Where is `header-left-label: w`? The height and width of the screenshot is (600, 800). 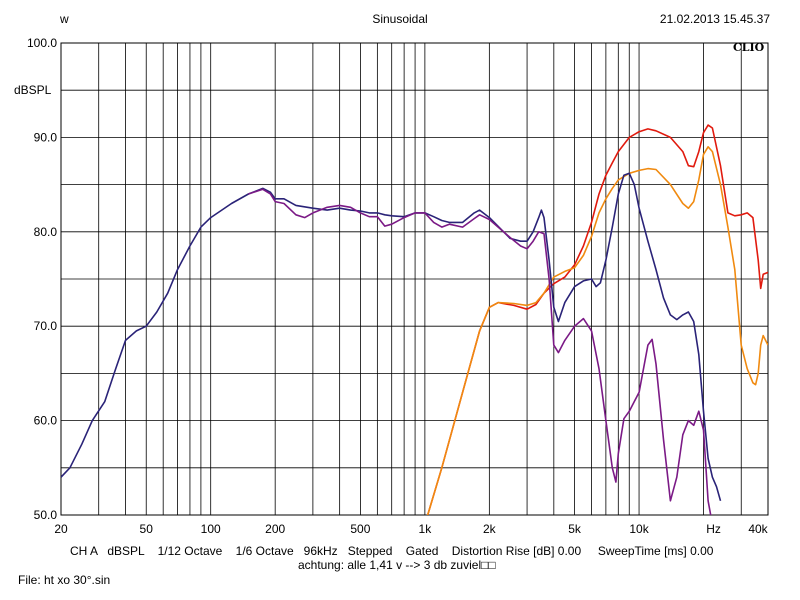
header-left-label: w is located at coordinates (64, 19).